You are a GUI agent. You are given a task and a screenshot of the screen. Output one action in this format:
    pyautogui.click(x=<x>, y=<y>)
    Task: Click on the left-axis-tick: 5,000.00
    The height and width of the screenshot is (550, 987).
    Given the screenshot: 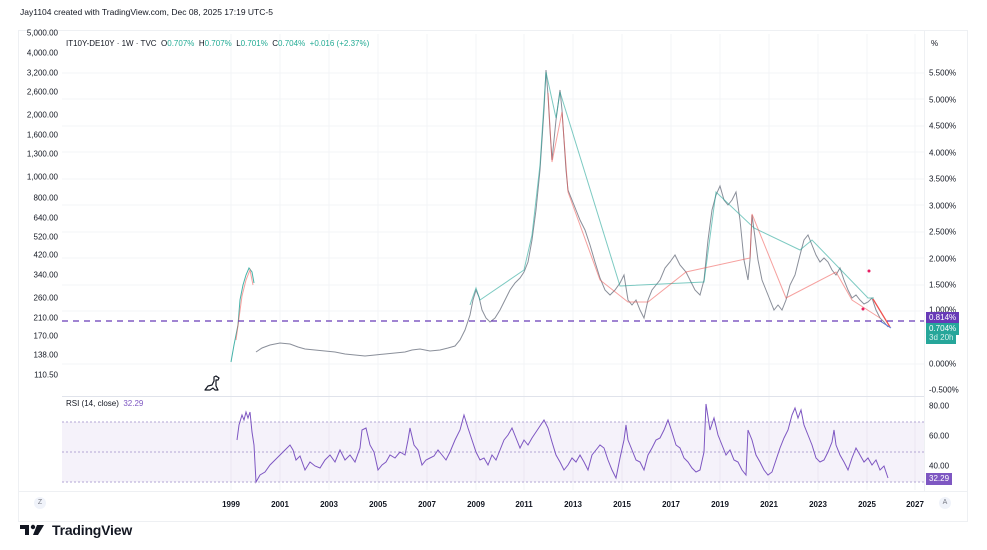 What is the action you would take?
    pyautogui.click(x=42, y=33)
    